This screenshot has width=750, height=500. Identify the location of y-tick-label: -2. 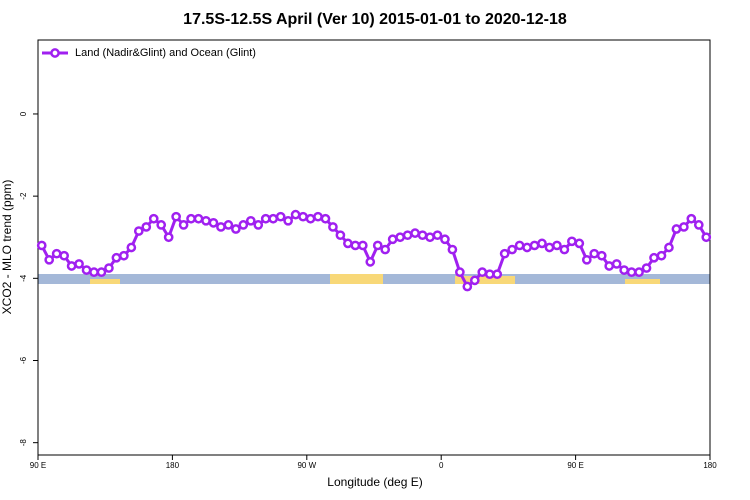
(23, 196).